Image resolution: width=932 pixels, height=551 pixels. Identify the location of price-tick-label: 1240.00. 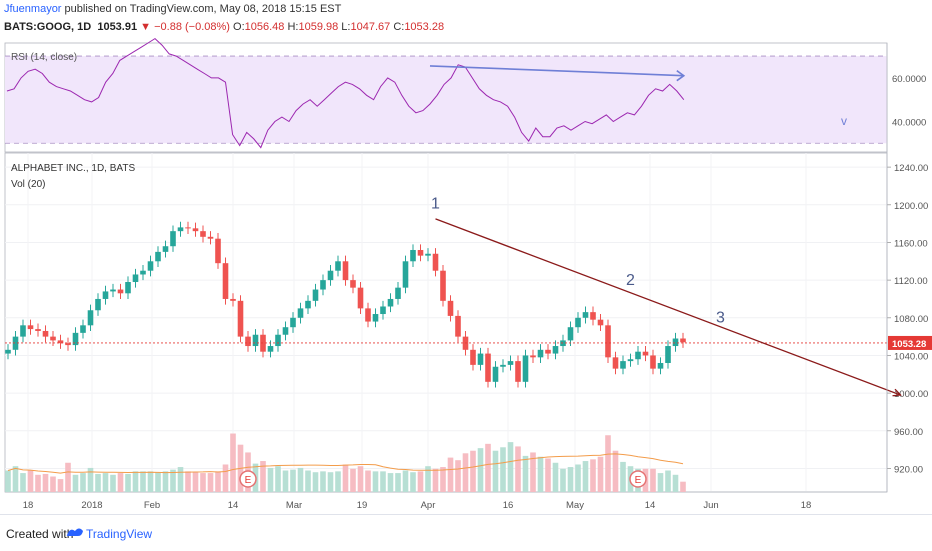
(911, 168).